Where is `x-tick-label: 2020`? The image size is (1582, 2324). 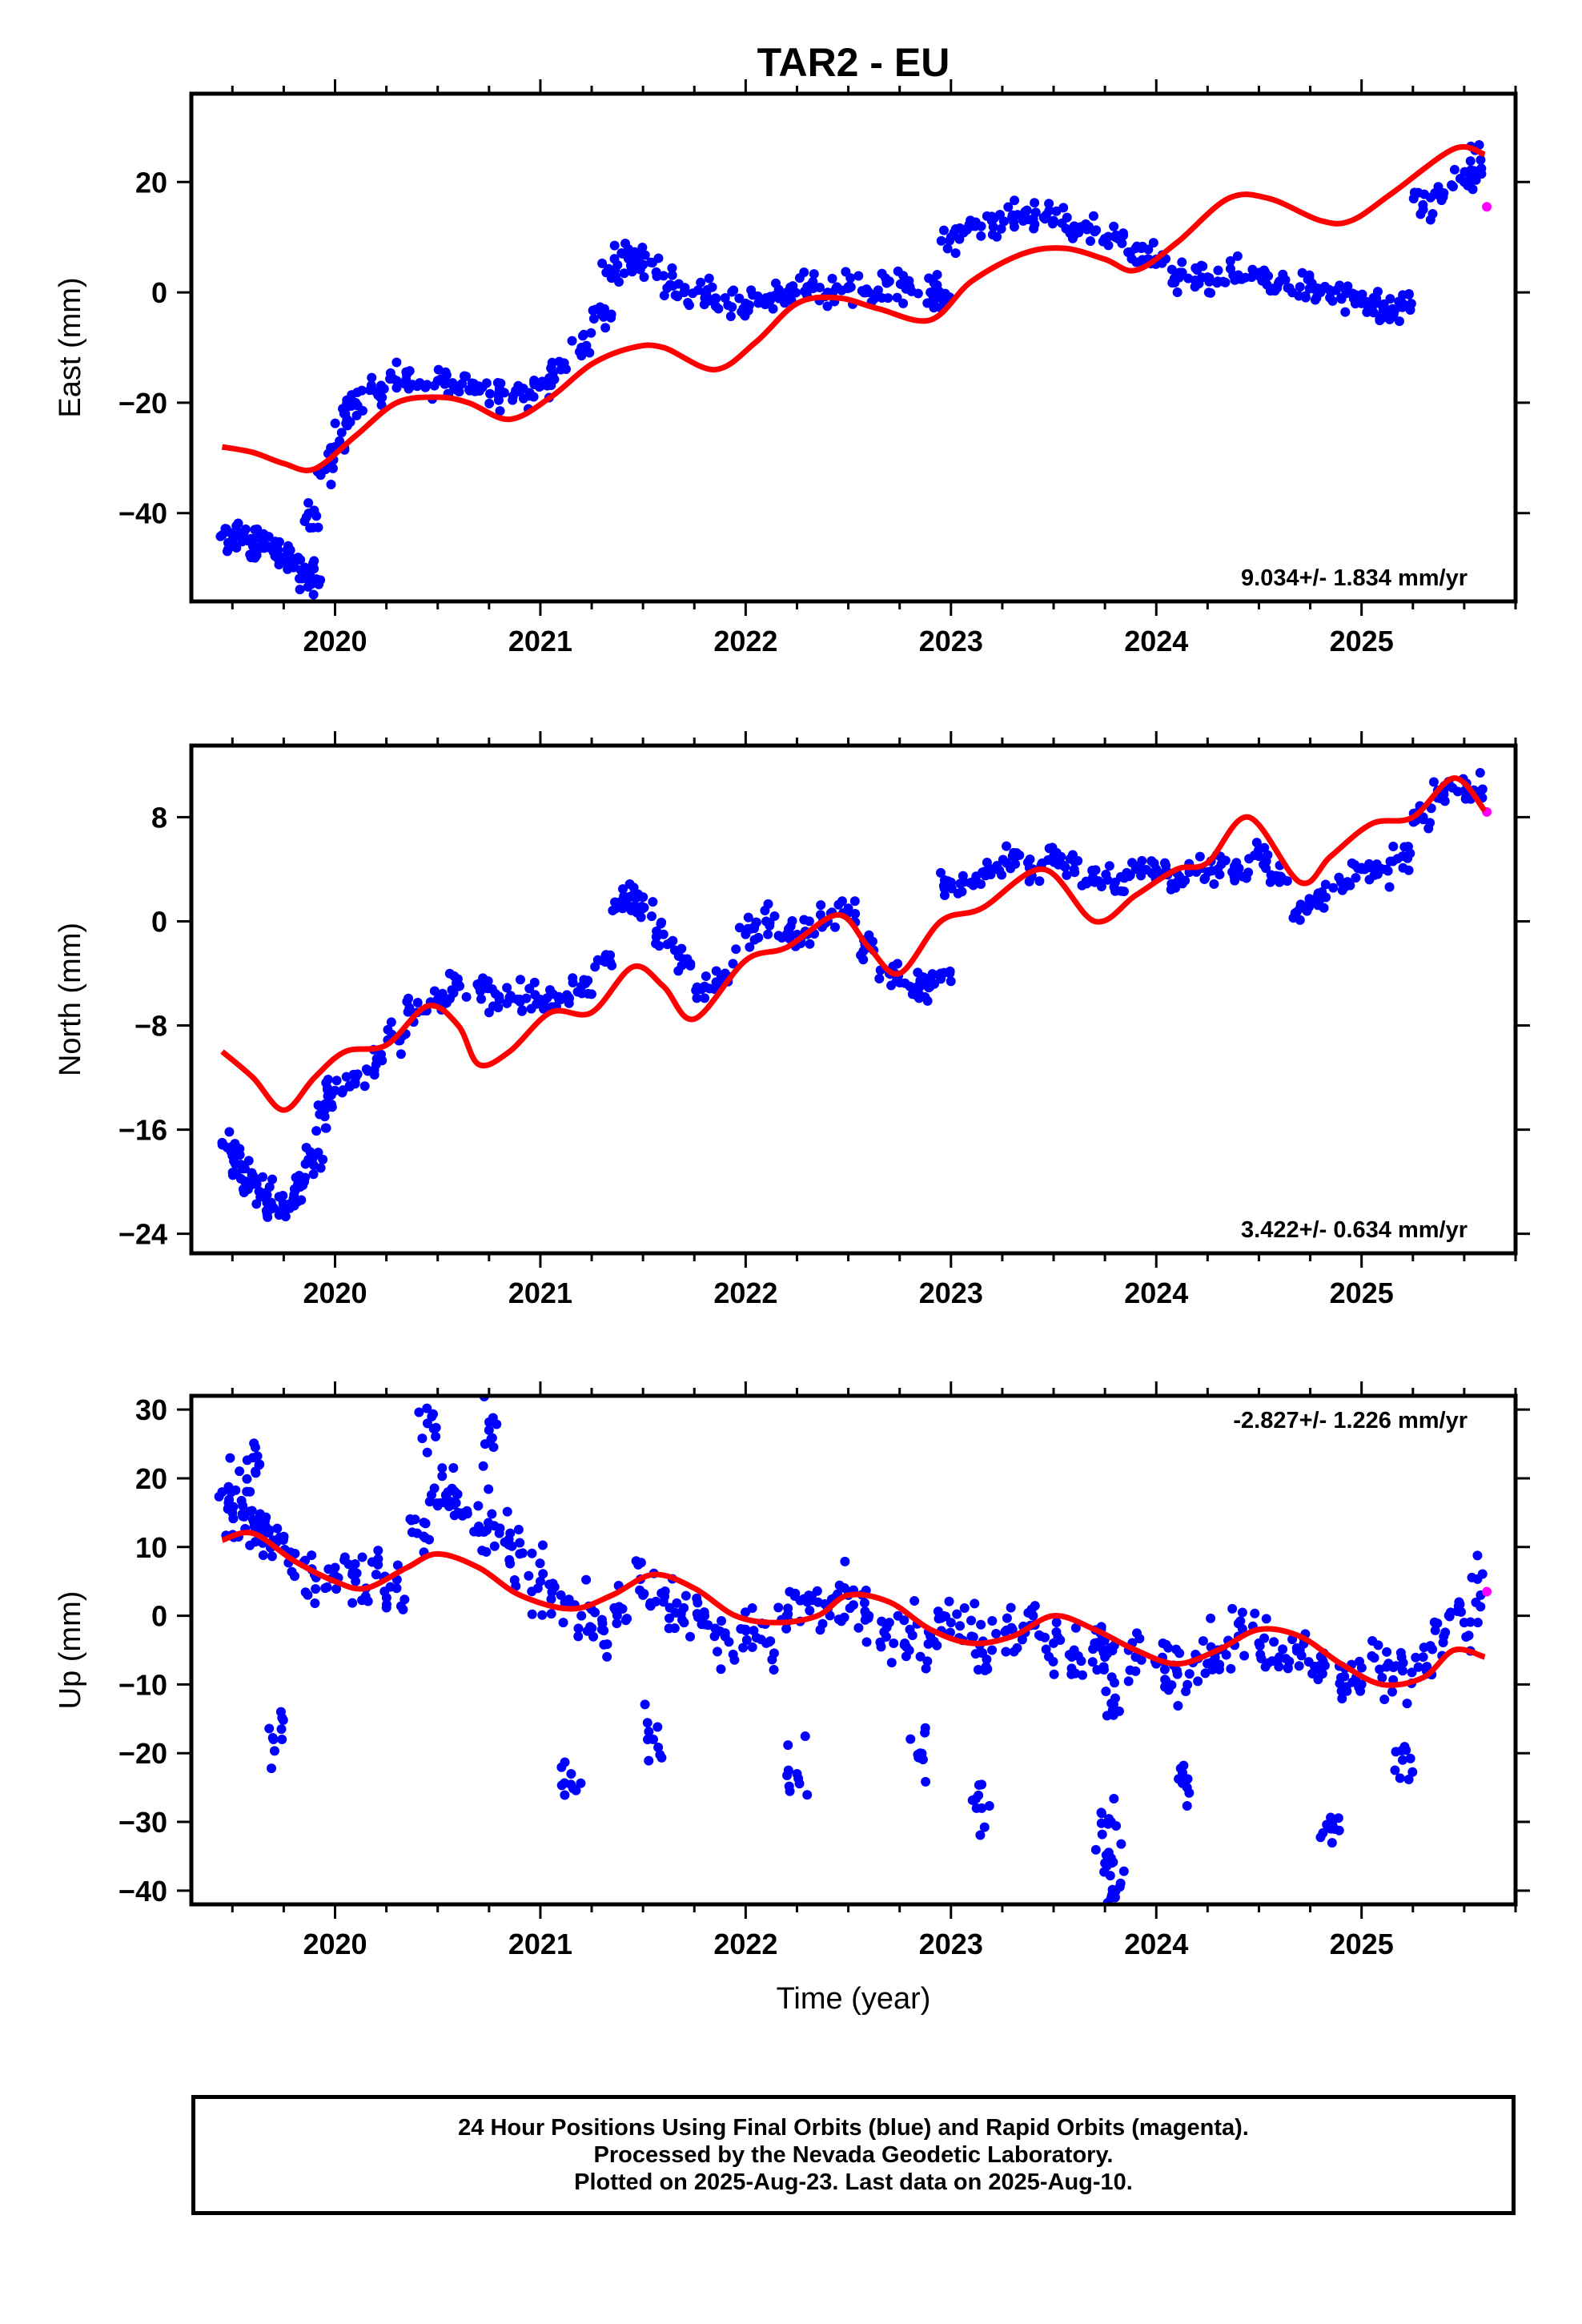 x-tick-label: 2020 is located at coordinates (335, 1944).